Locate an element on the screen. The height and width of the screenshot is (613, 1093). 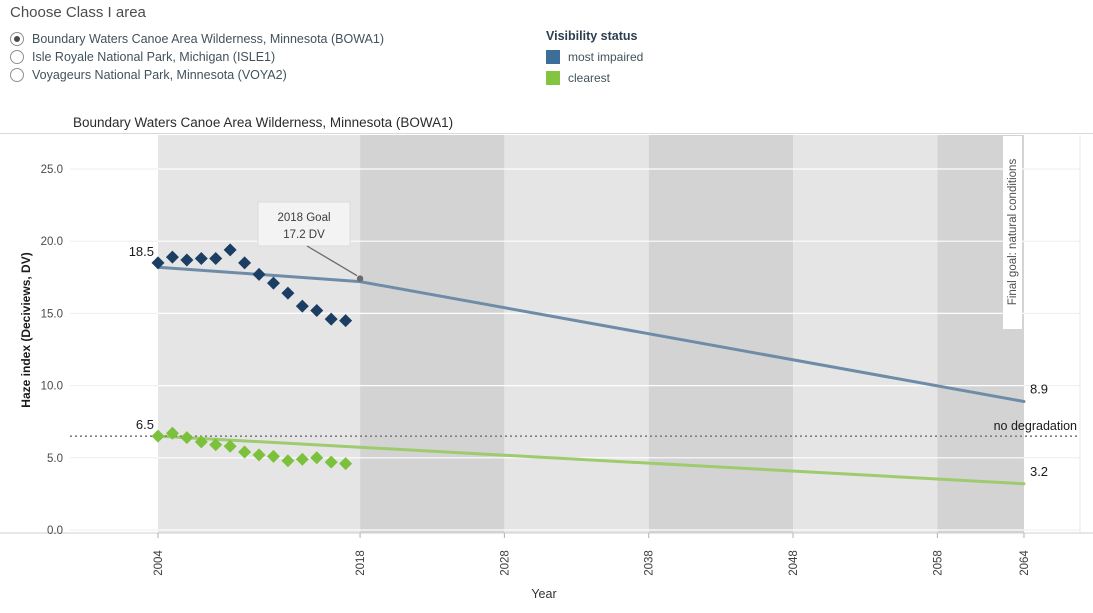
y-axis-title: Haze index (Deciviews, DV) is located at coordinates (26, 329).